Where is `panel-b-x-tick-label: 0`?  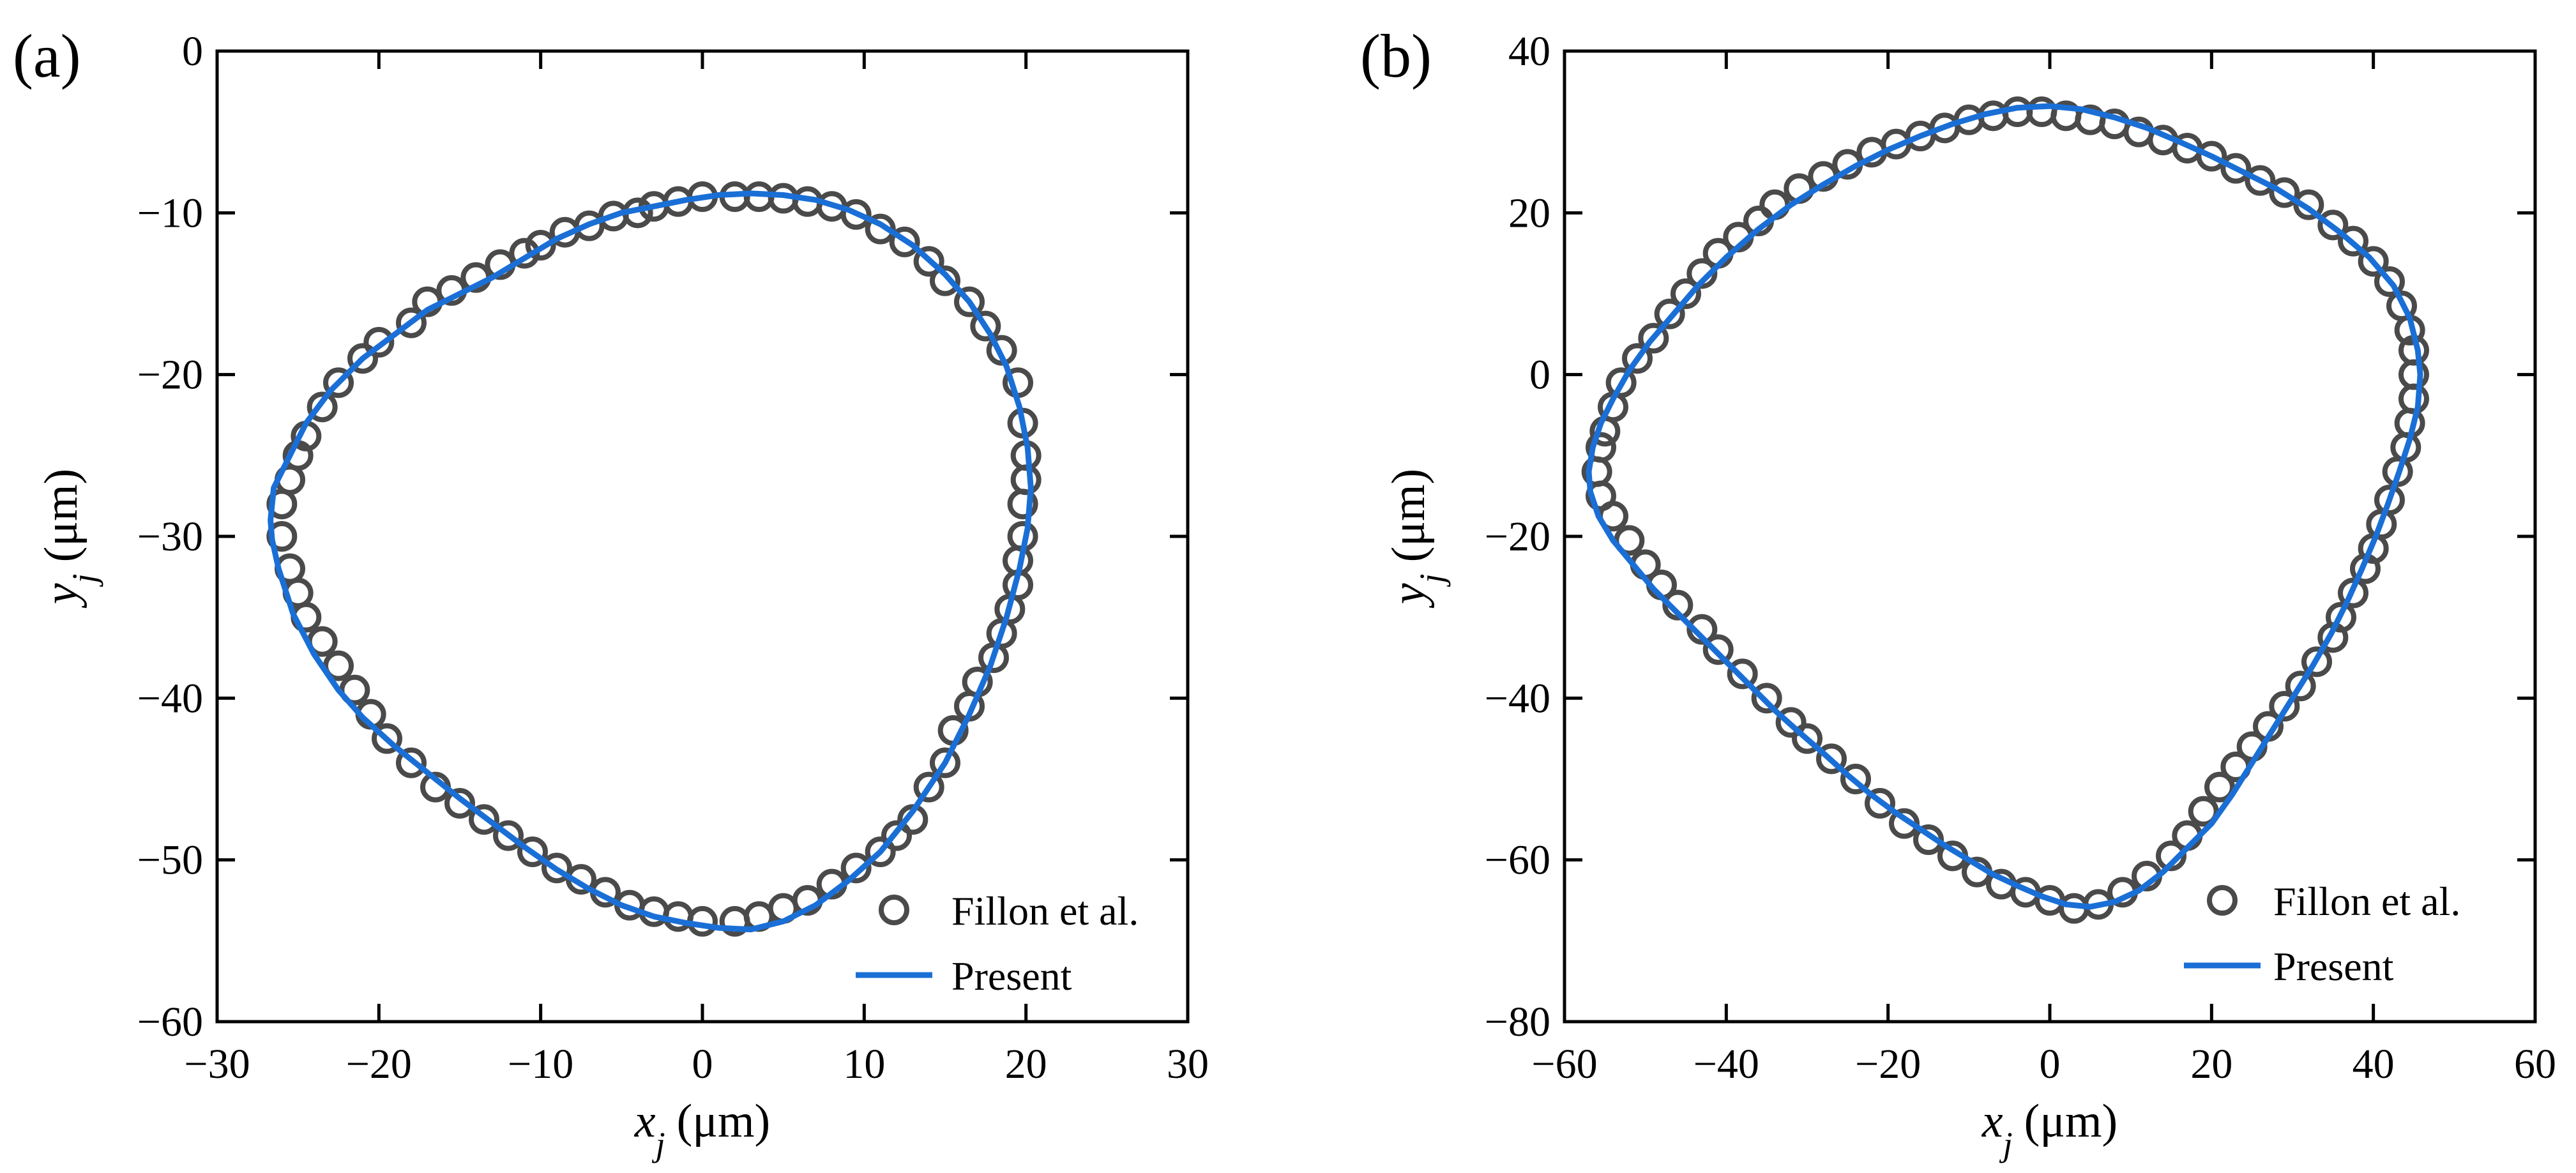 panel-b-x-tick-label: 0 is located at coordinates (2050, 1064).